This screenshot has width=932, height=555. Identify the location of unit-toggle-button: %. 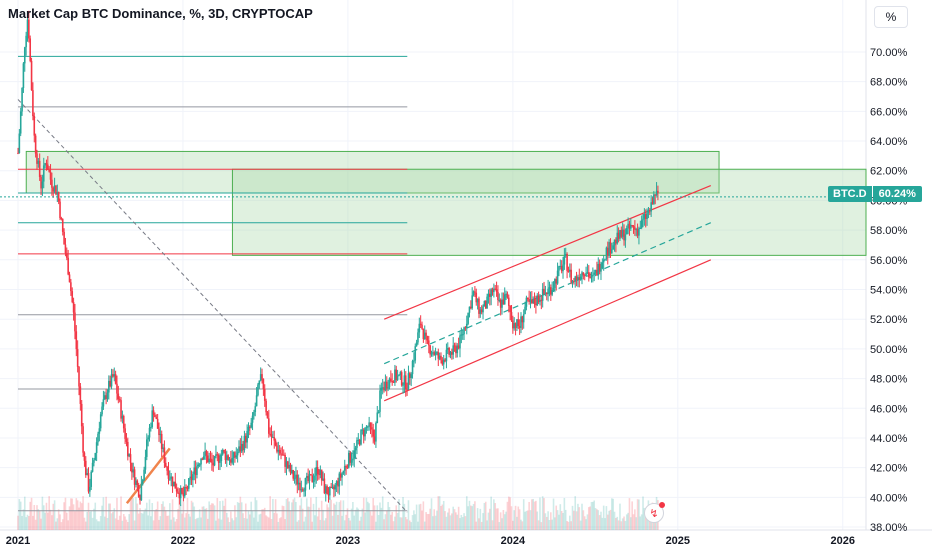
(891, 17).